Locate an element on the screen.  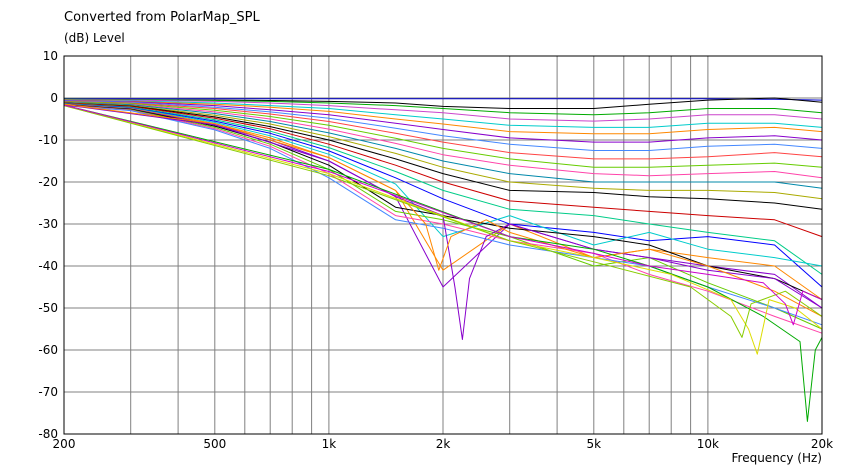
y-tick-label: -50 is located at coordinates (48, 308).